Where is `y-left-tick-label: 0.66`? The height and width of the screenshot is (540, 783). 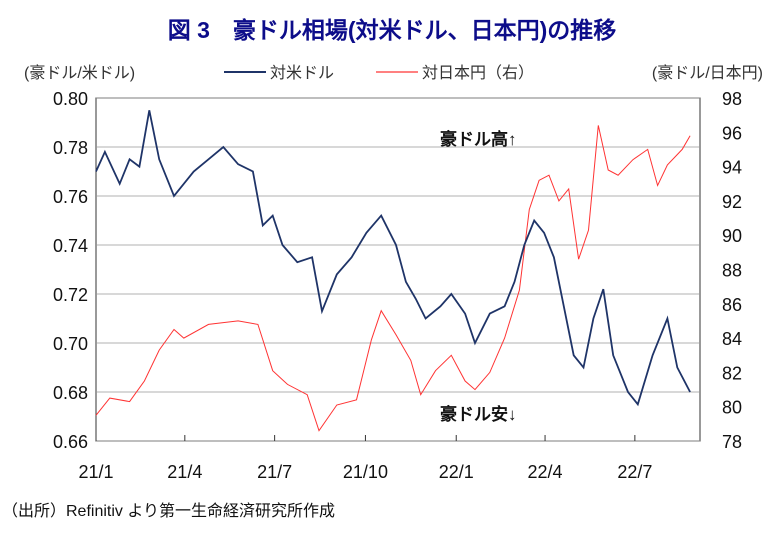
y-left-tick-label: 0.66 is located at coordinates (70, 442).